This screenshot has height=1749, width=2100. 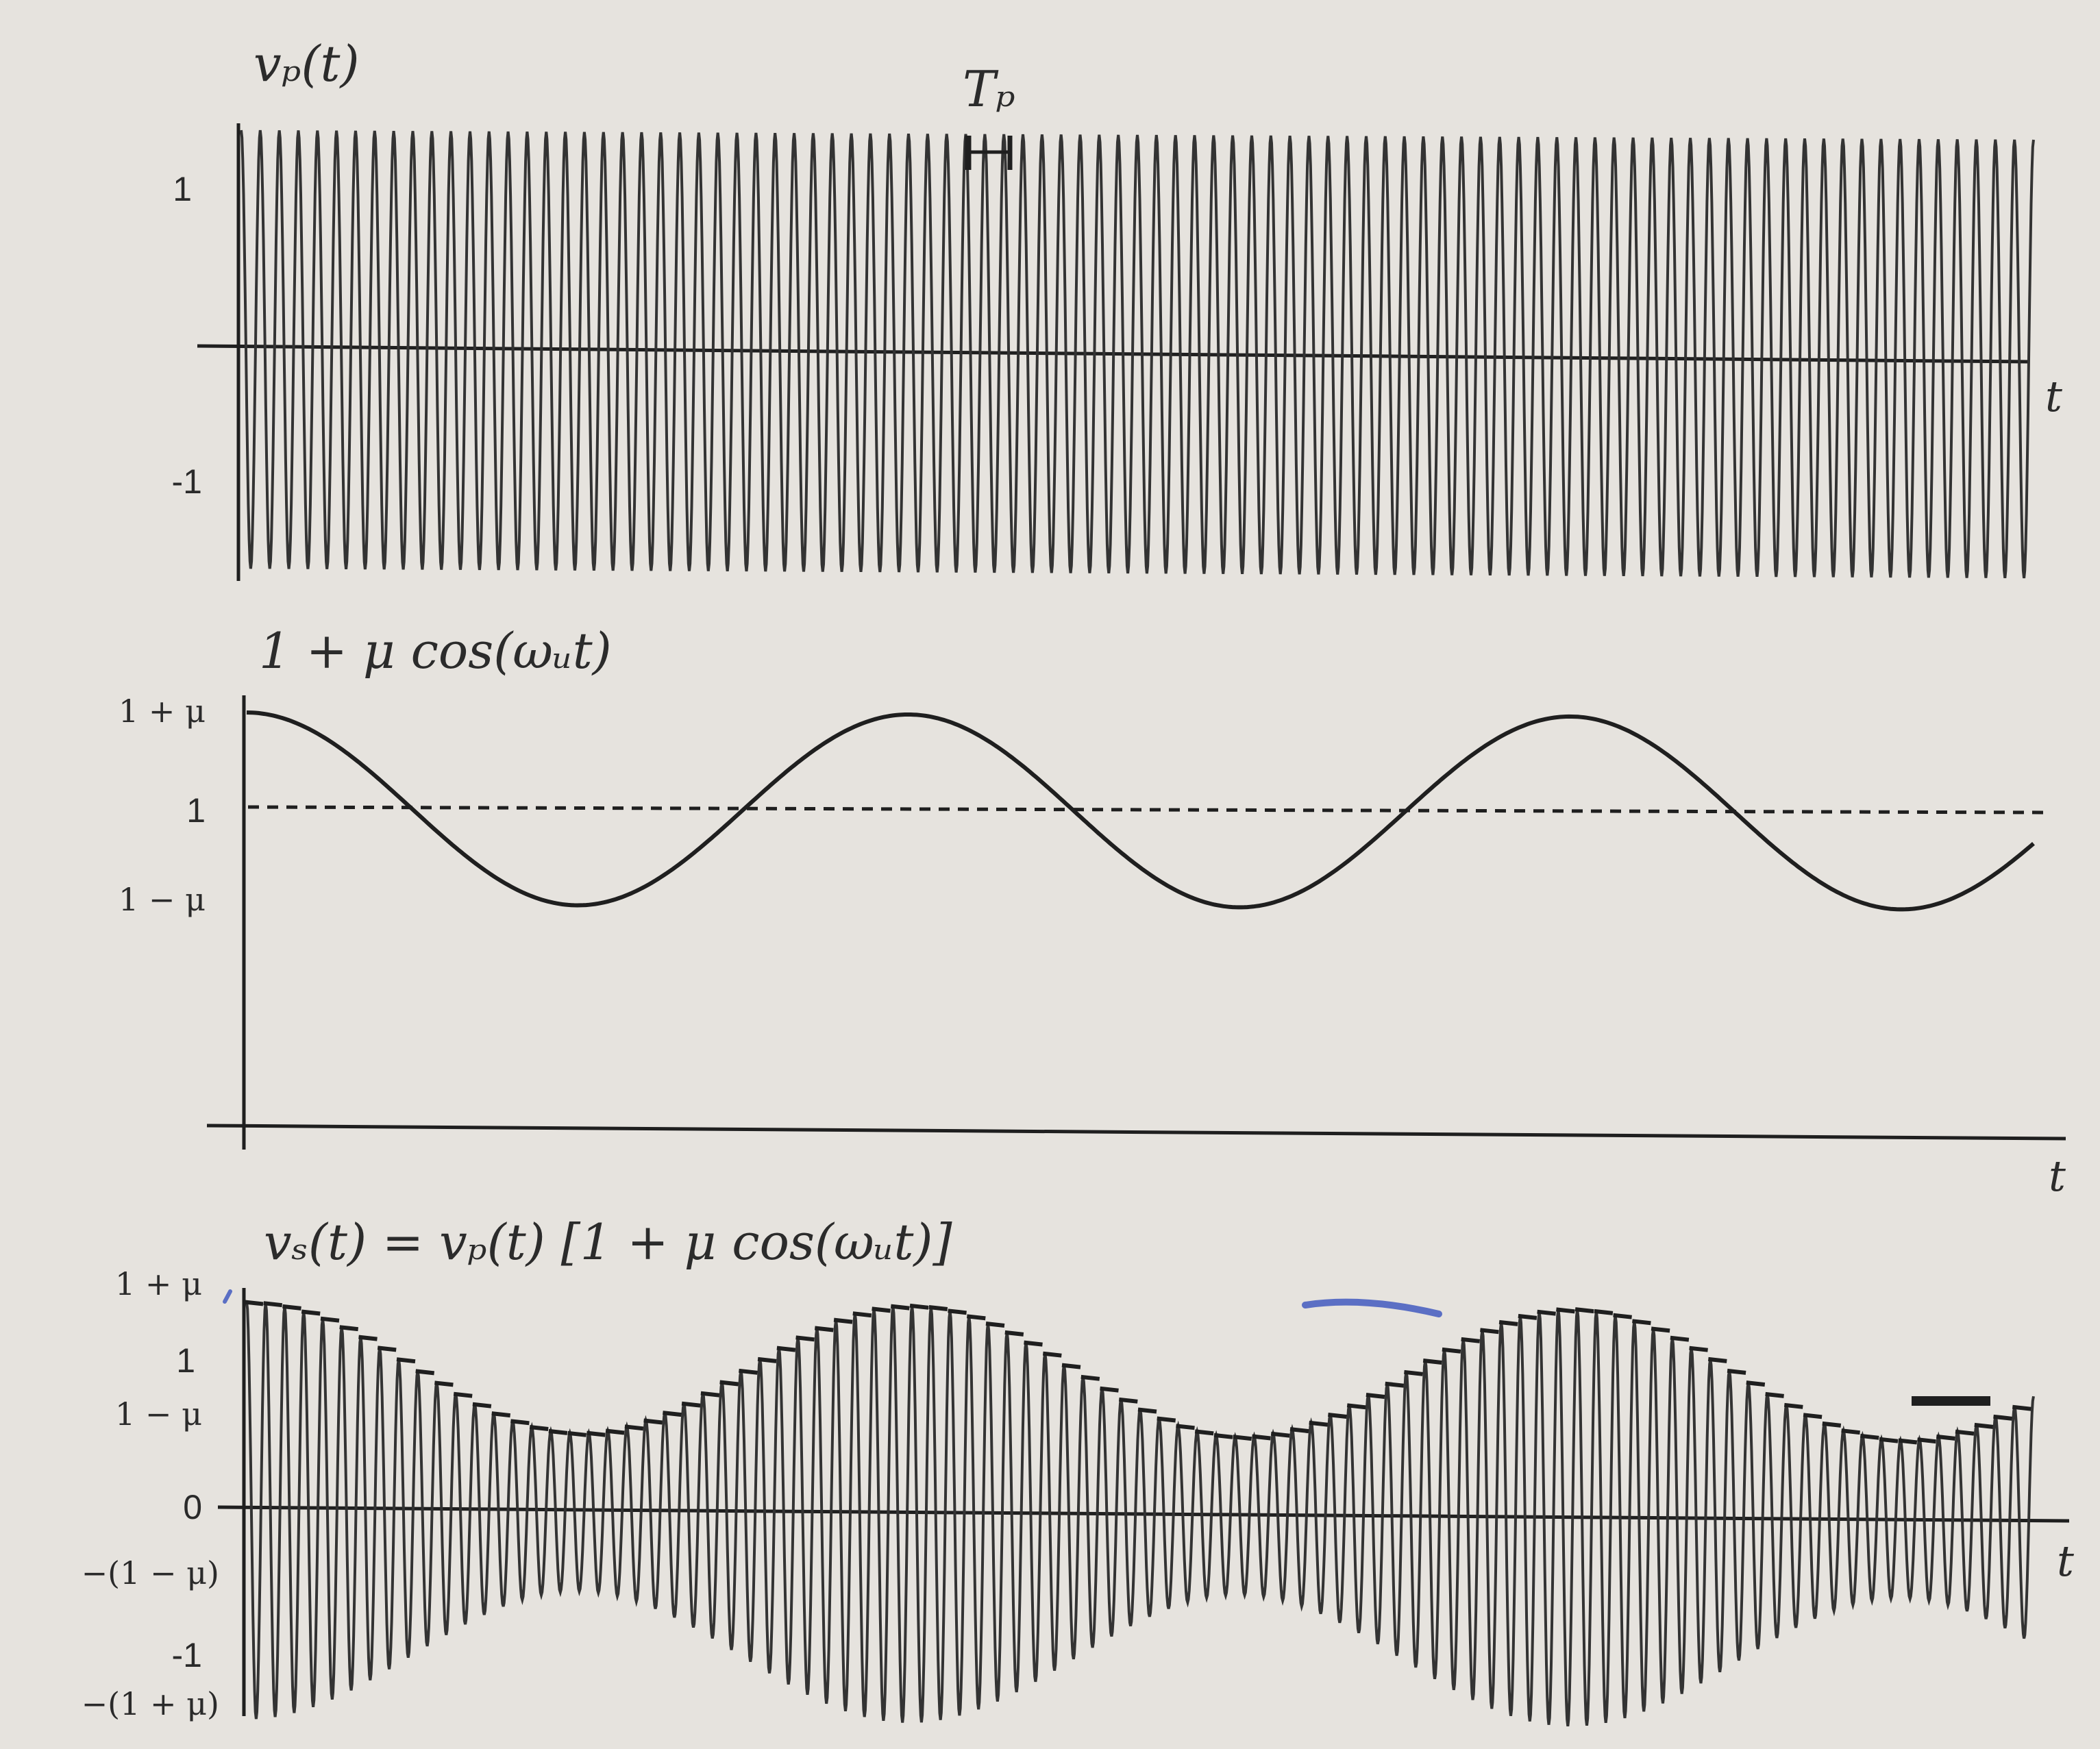 I want to click on modulated-ytick-1-minus-mu: 1 − μ, so click(x=158, y=1414).